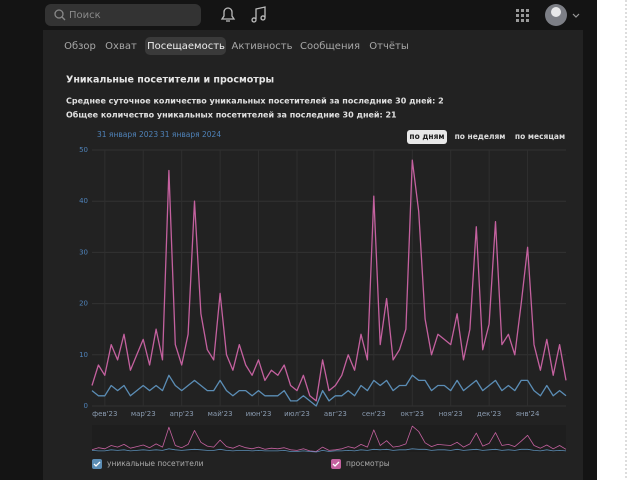 This screenshot has height=484, width=640. Describe the element at coordinates (368, 463) in the screenshot. I see `legend-label: просмотры` at that location.